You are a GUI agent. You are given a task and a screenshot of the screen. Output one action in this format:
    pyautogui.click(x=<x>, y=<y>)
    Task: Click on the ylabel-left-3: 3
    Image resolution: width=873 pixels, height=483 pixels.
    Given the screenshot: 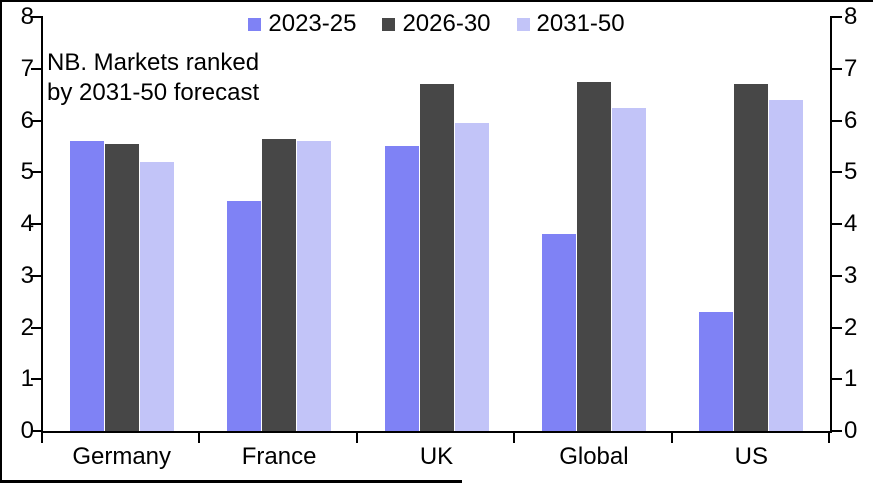 What is the action you would take?
    pyautogui.click(x=27, y=275)
    